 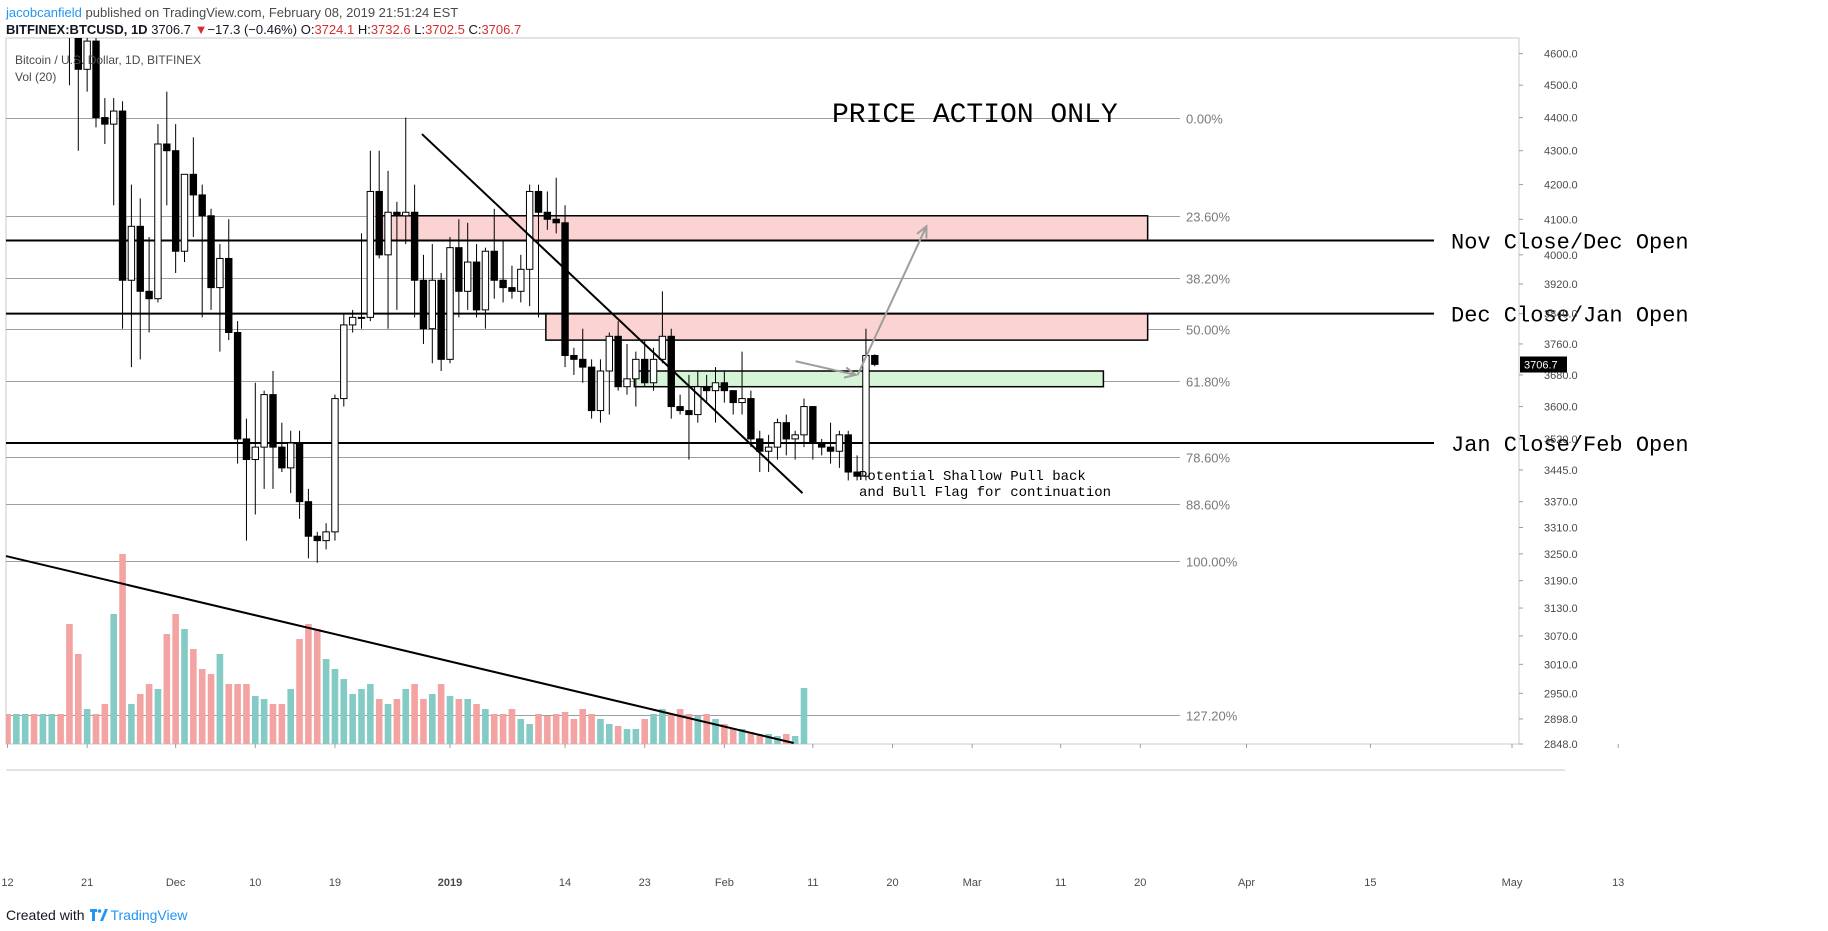 What do you see at coordinates (1561, 582) in the screenshot?
I see `price-tick-label: 3190.0` at bounding box center [1561, 582].